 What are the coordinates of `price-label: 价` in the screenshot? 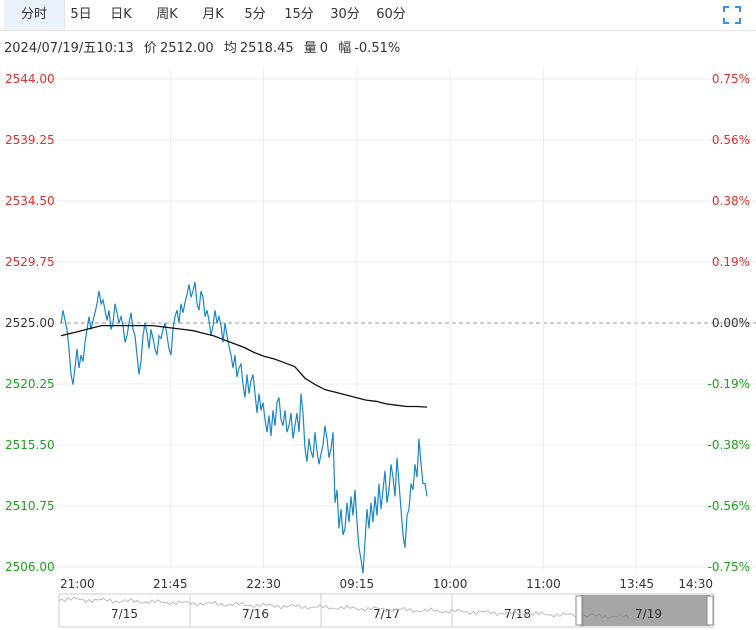 It's located at (150, 48).